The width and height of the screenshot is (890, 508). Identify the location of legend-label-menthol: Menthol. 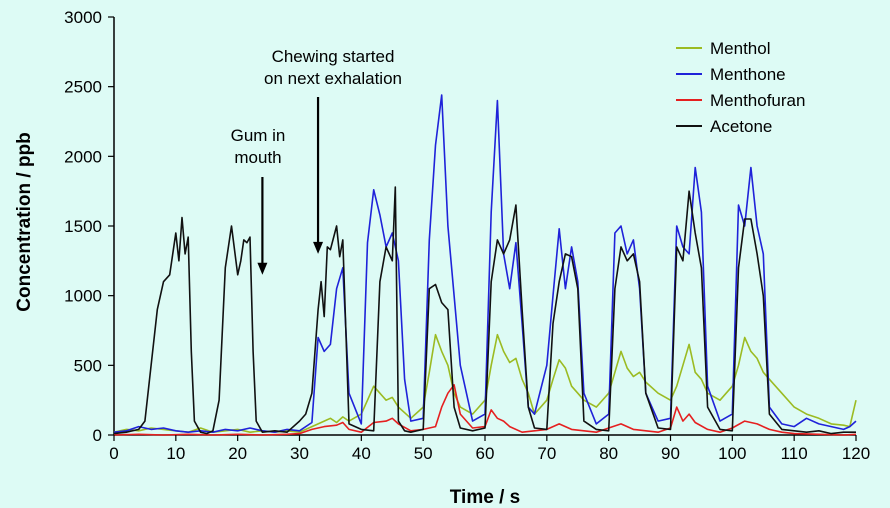
(740, 48).